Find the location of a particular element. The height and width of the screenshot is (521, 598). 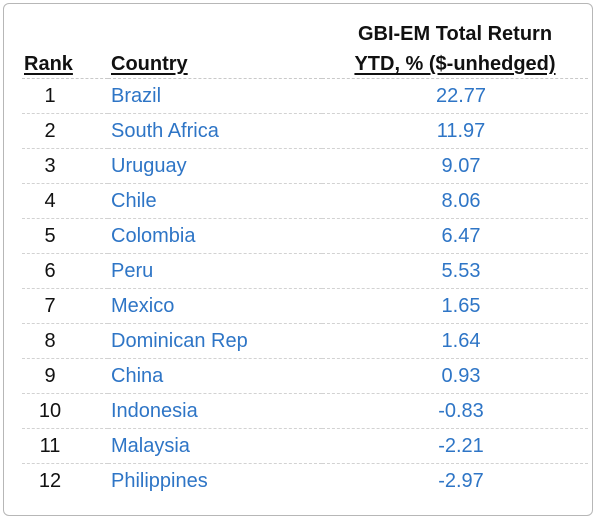

rank-cell: 11 is located at coordinates (65, 446).